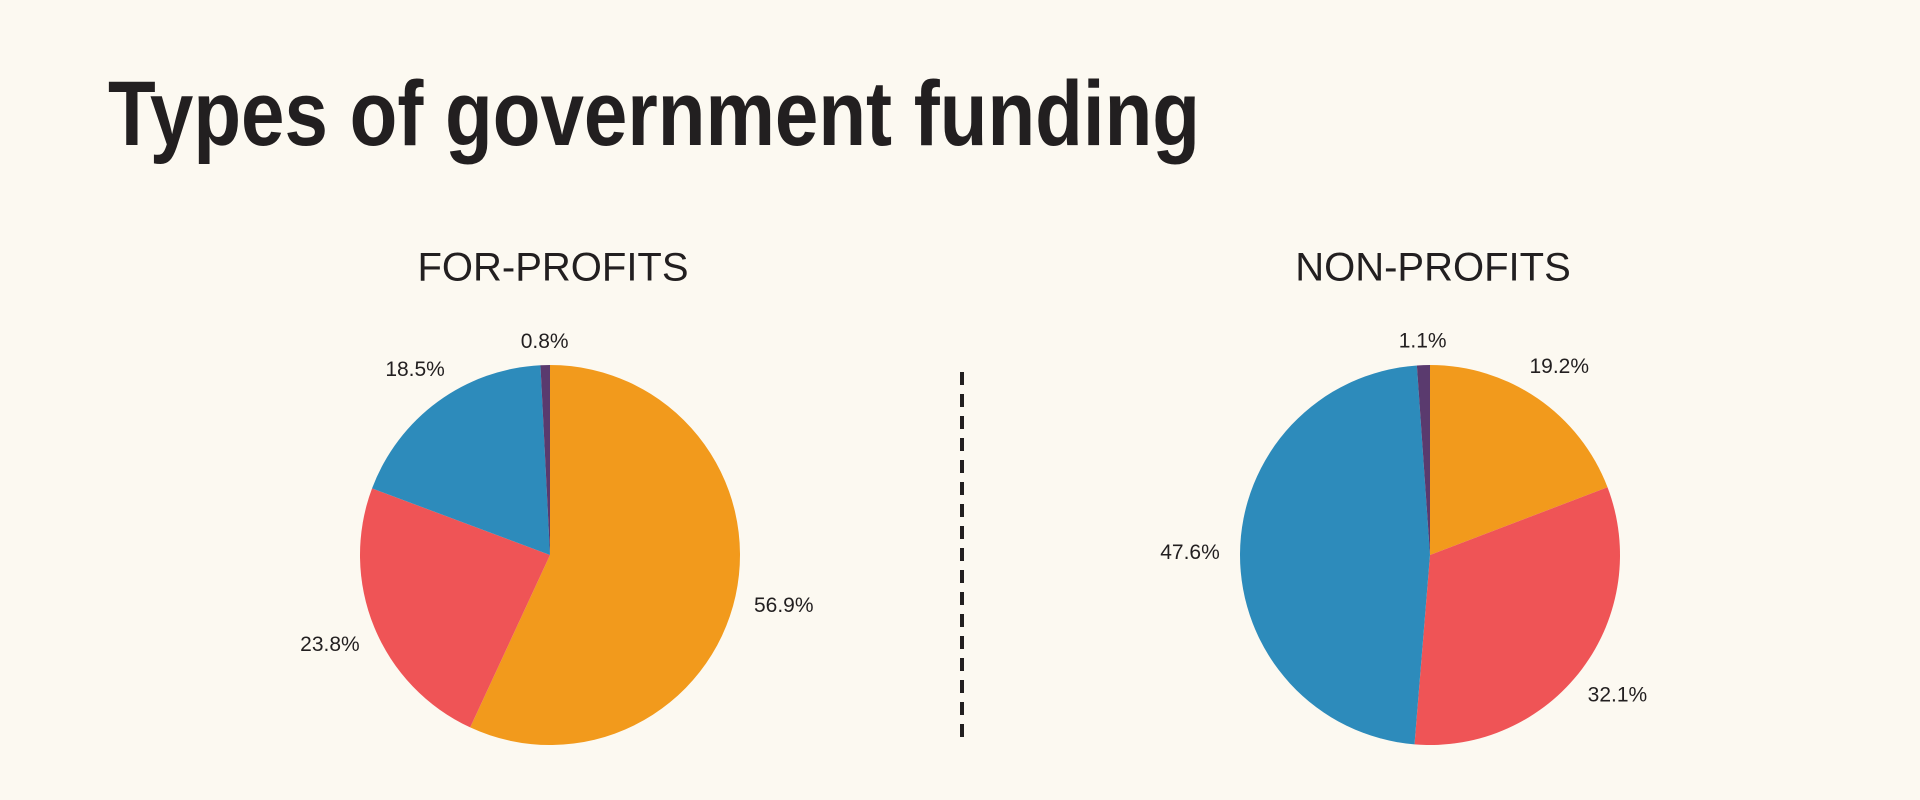 This screenshot has width=1920, height=800. Describe the element at coordinates (784, 605) in the screenshot. I see `data-label: 56.9%` at that location.